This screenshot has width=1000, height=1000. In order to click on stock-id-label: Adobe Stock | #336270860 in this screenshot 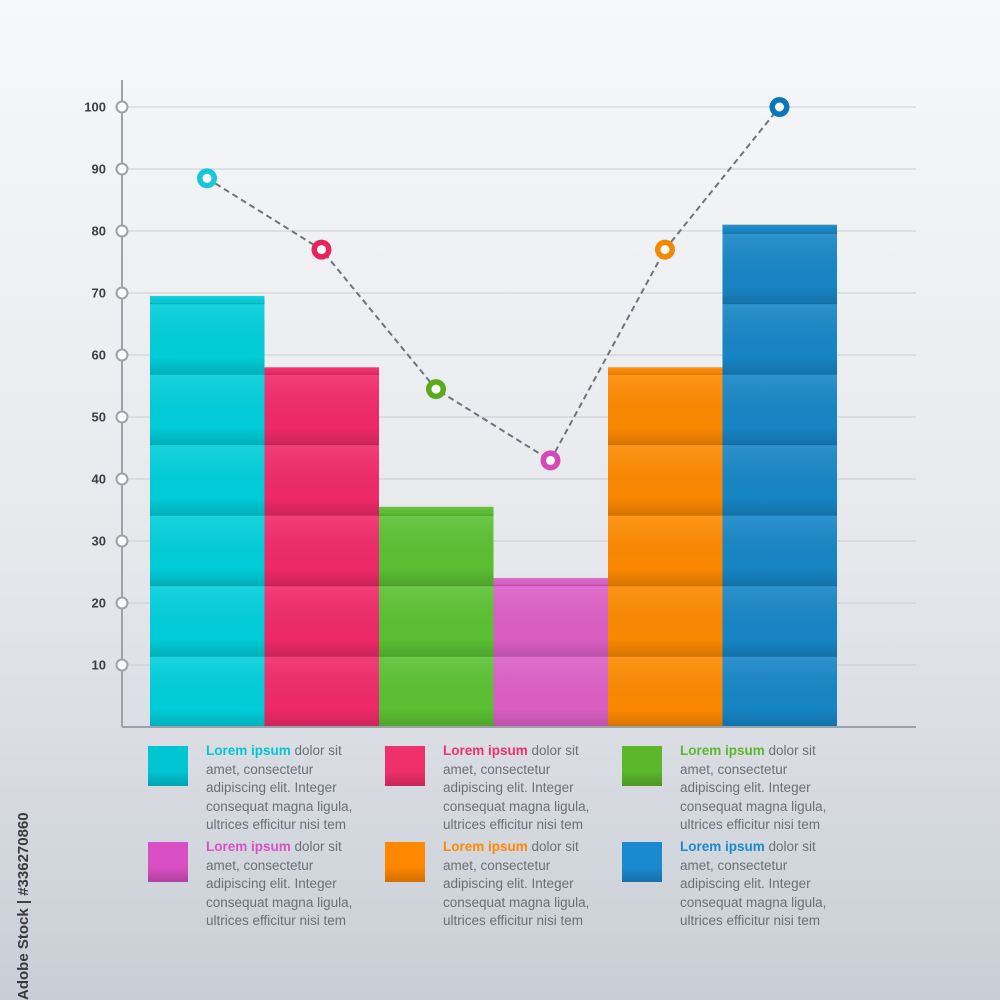, I will do `click(24, 880)`.